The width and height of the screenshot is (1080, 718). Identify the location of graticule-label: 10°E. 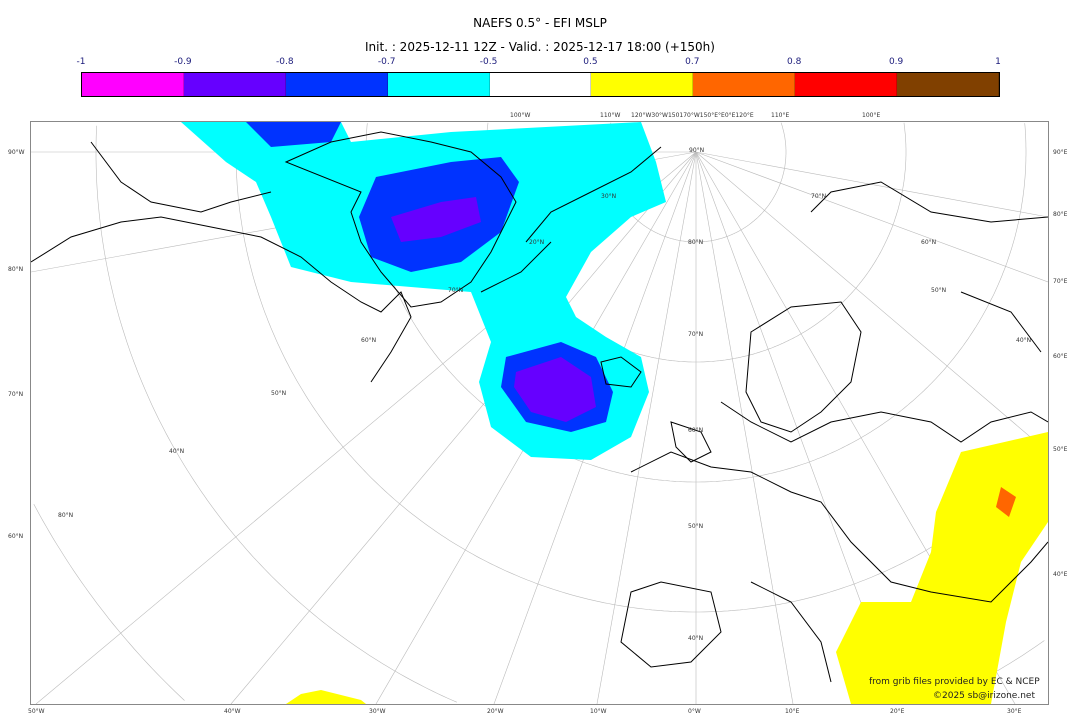
(792, 711).